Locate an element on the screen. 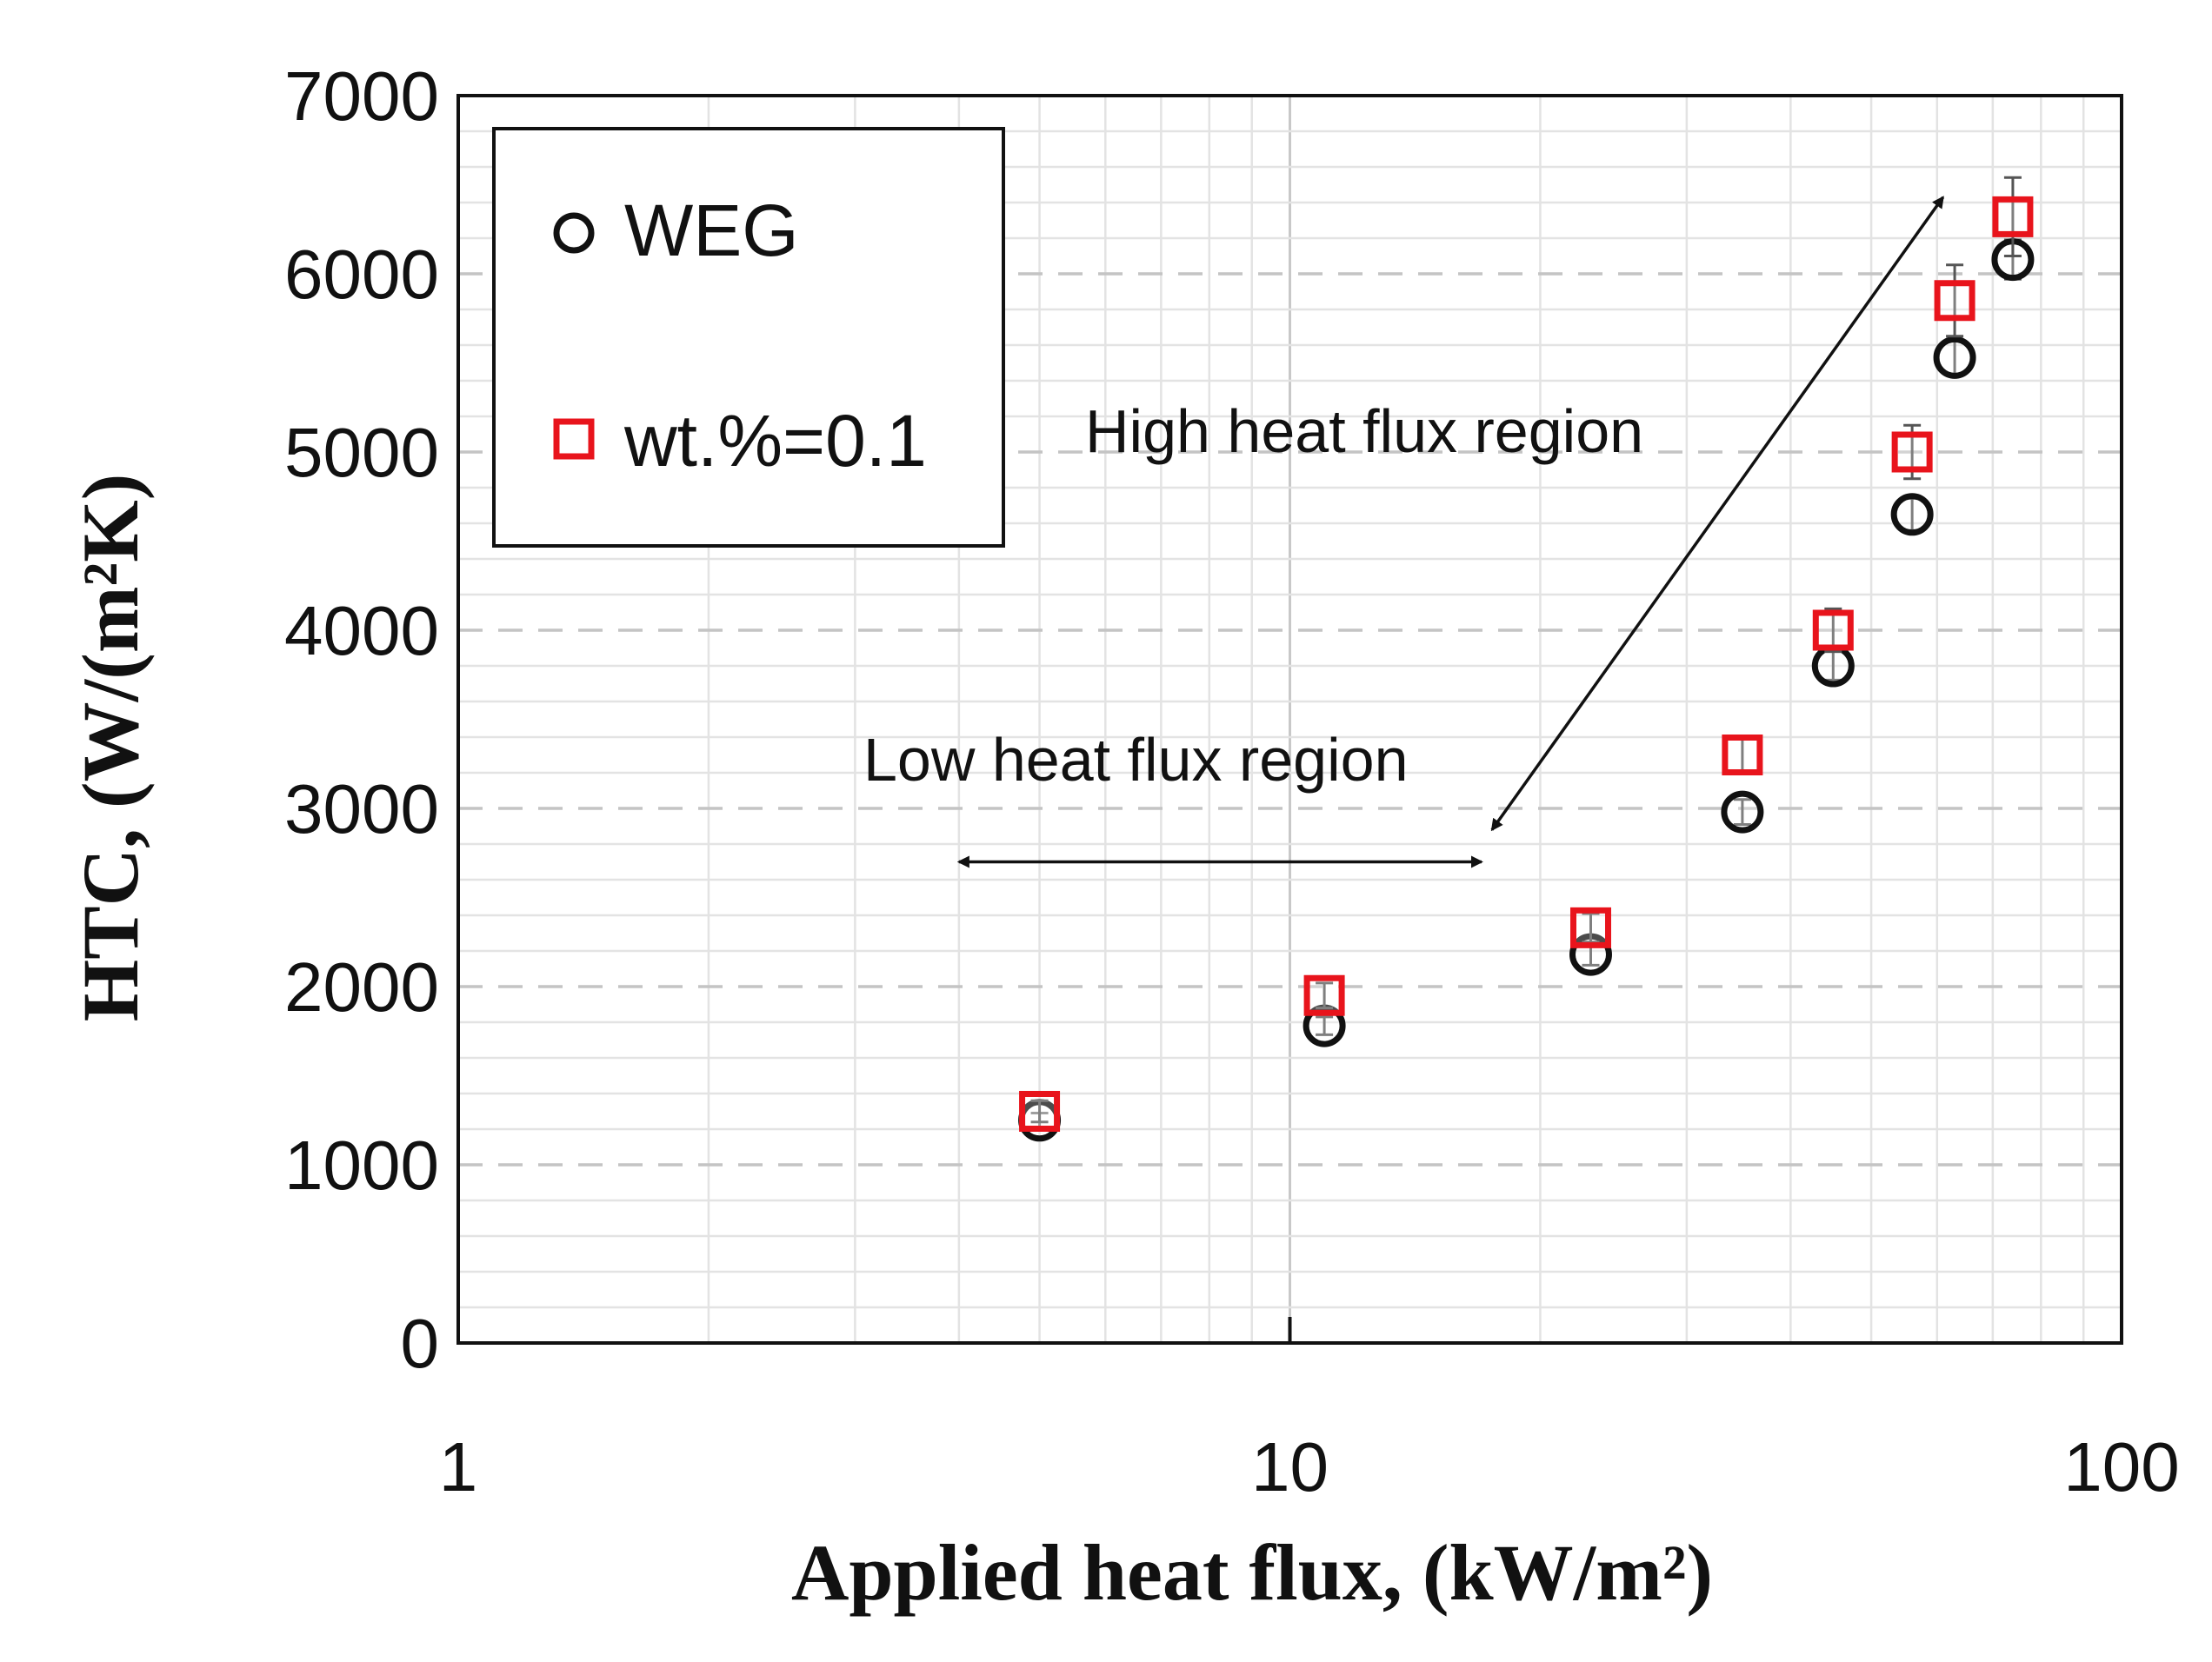 This screenshot has width=2212, height=1662. high-flux-label: High heat flux region is located at coordinates (1364, 431).